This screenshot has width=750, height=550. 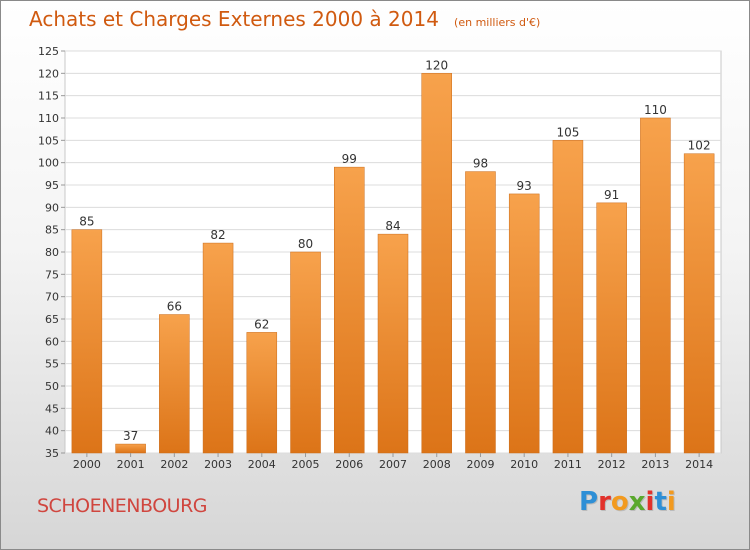 What do you see at coordinates (480, 164) in the screenshot?
I see `data-label-2009: 98` at bounding box center [480, 164].